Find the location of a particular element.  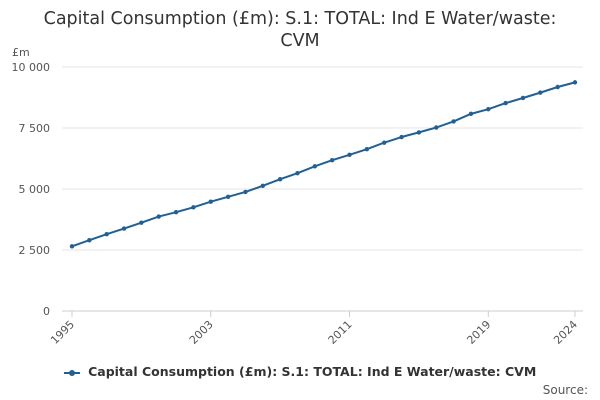

x-tick-label: 2011 is located at coordinates (340, 332).